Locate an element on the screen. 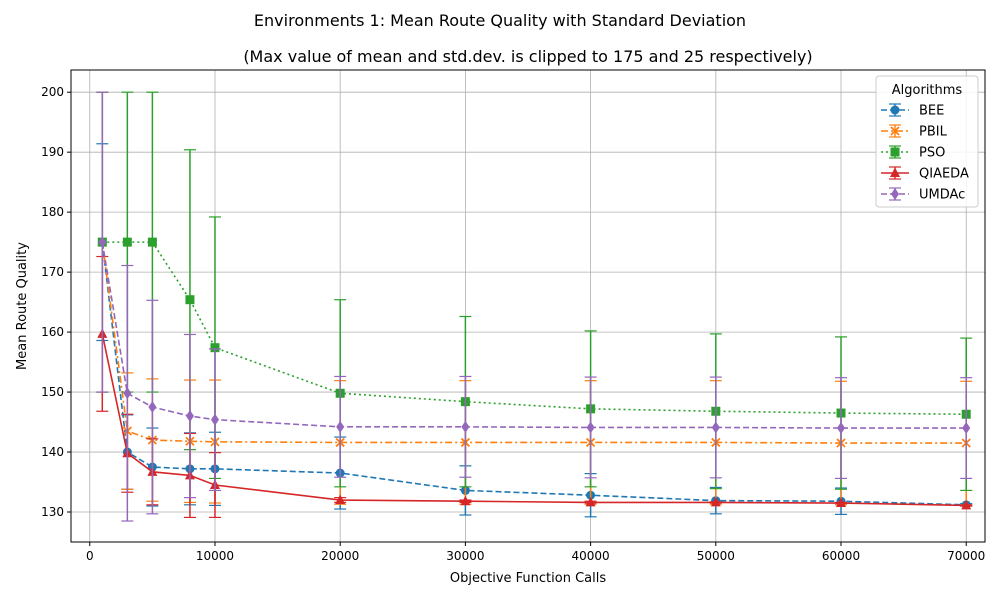  x-tick-label: 10000 is located at coordinates (215, 556).